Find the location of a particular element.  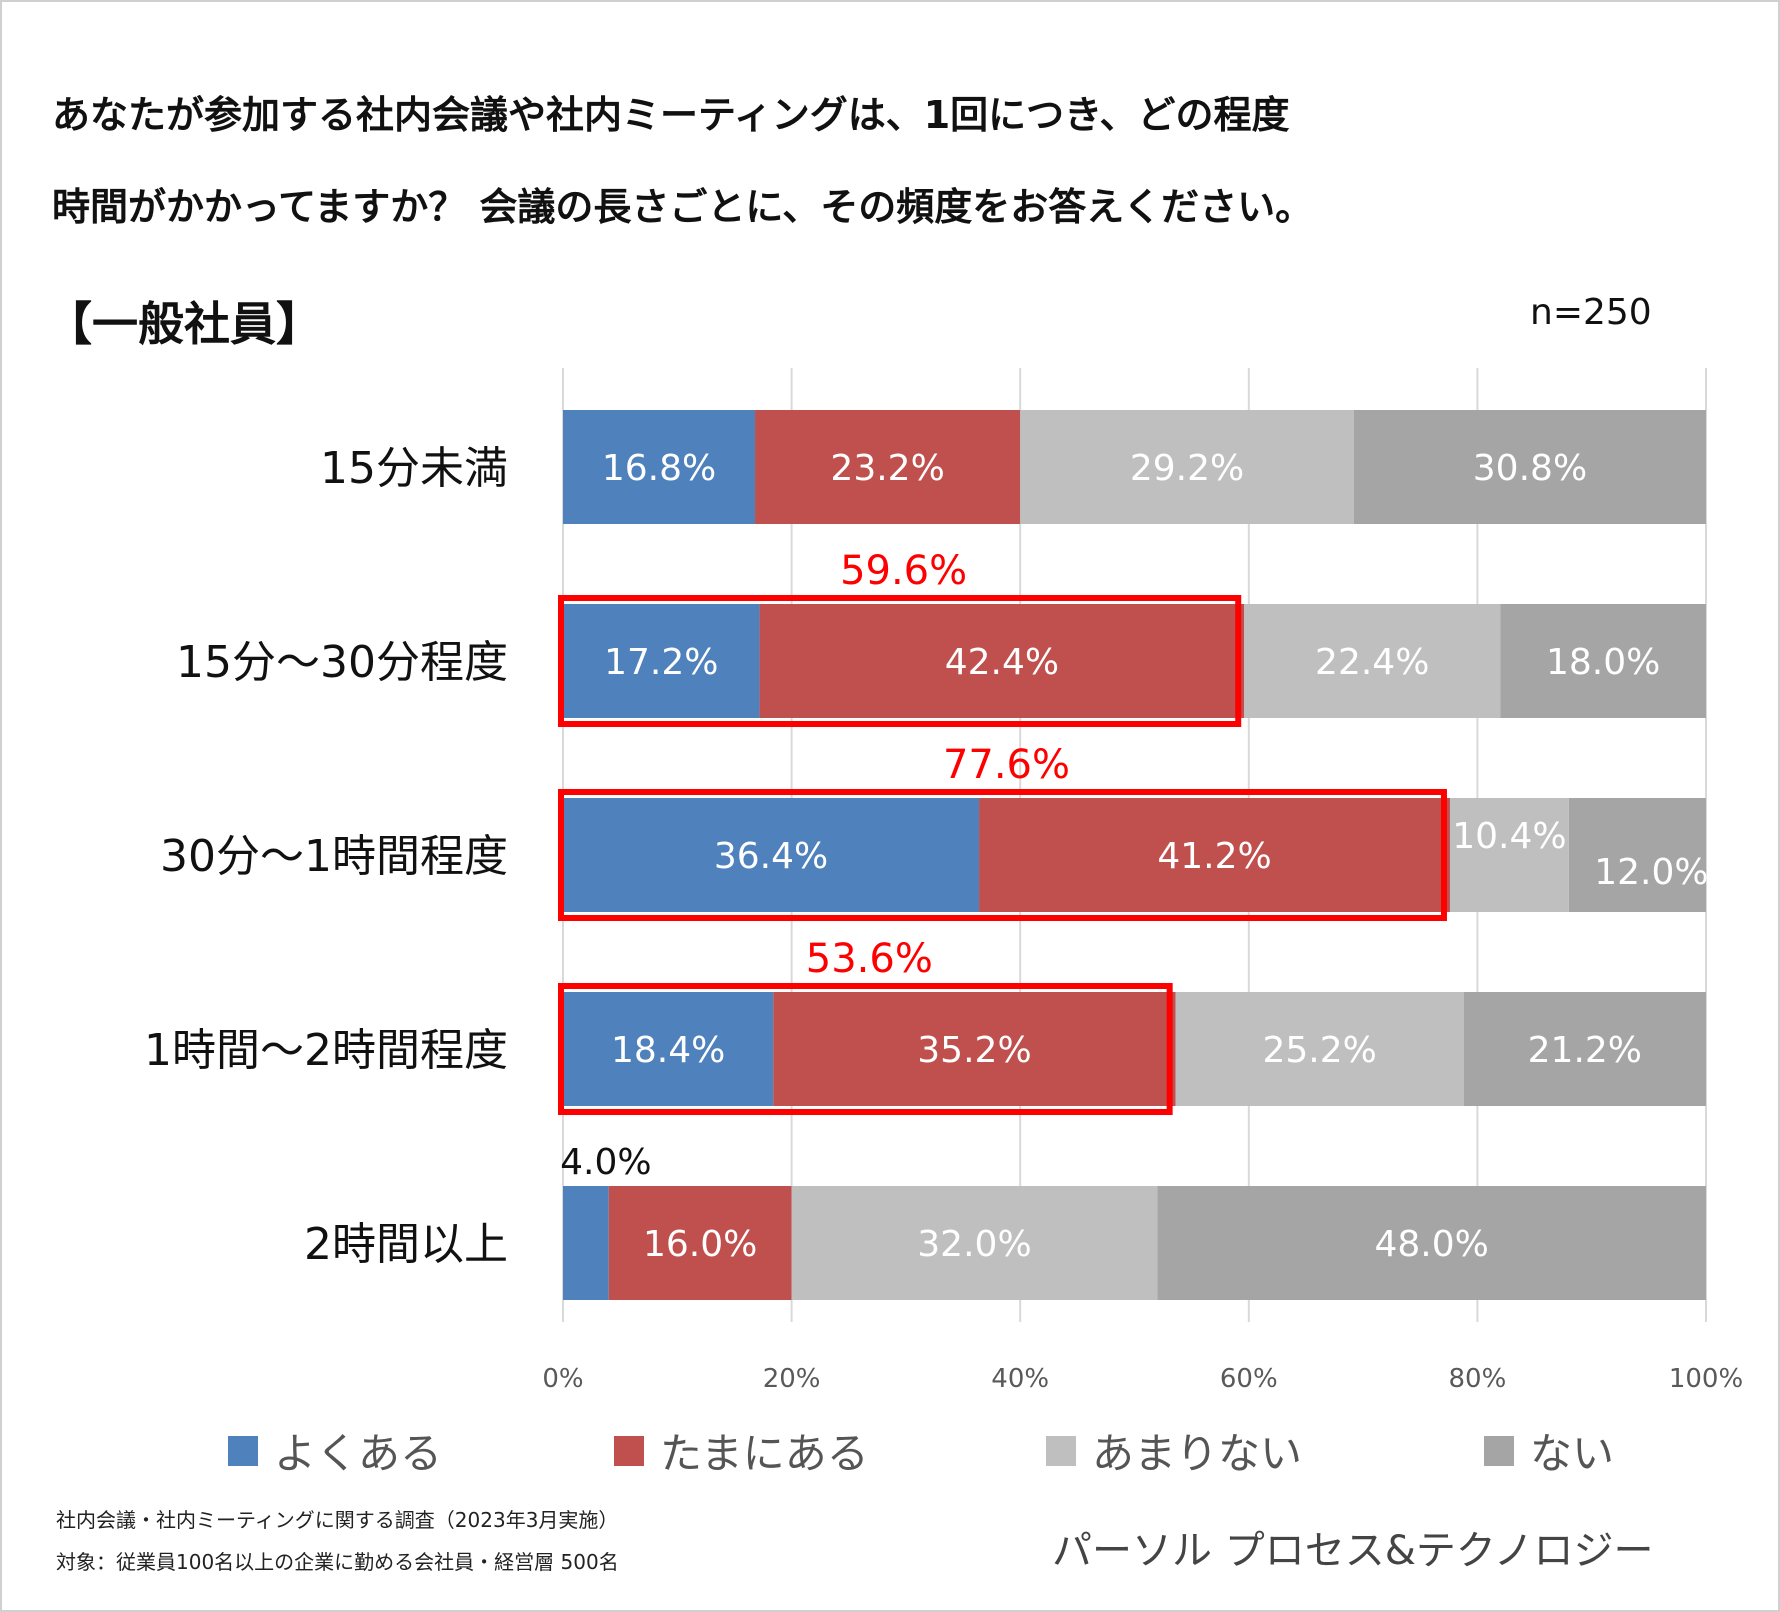

legend-item-never: ない is located at coordinates (1549, 1450).